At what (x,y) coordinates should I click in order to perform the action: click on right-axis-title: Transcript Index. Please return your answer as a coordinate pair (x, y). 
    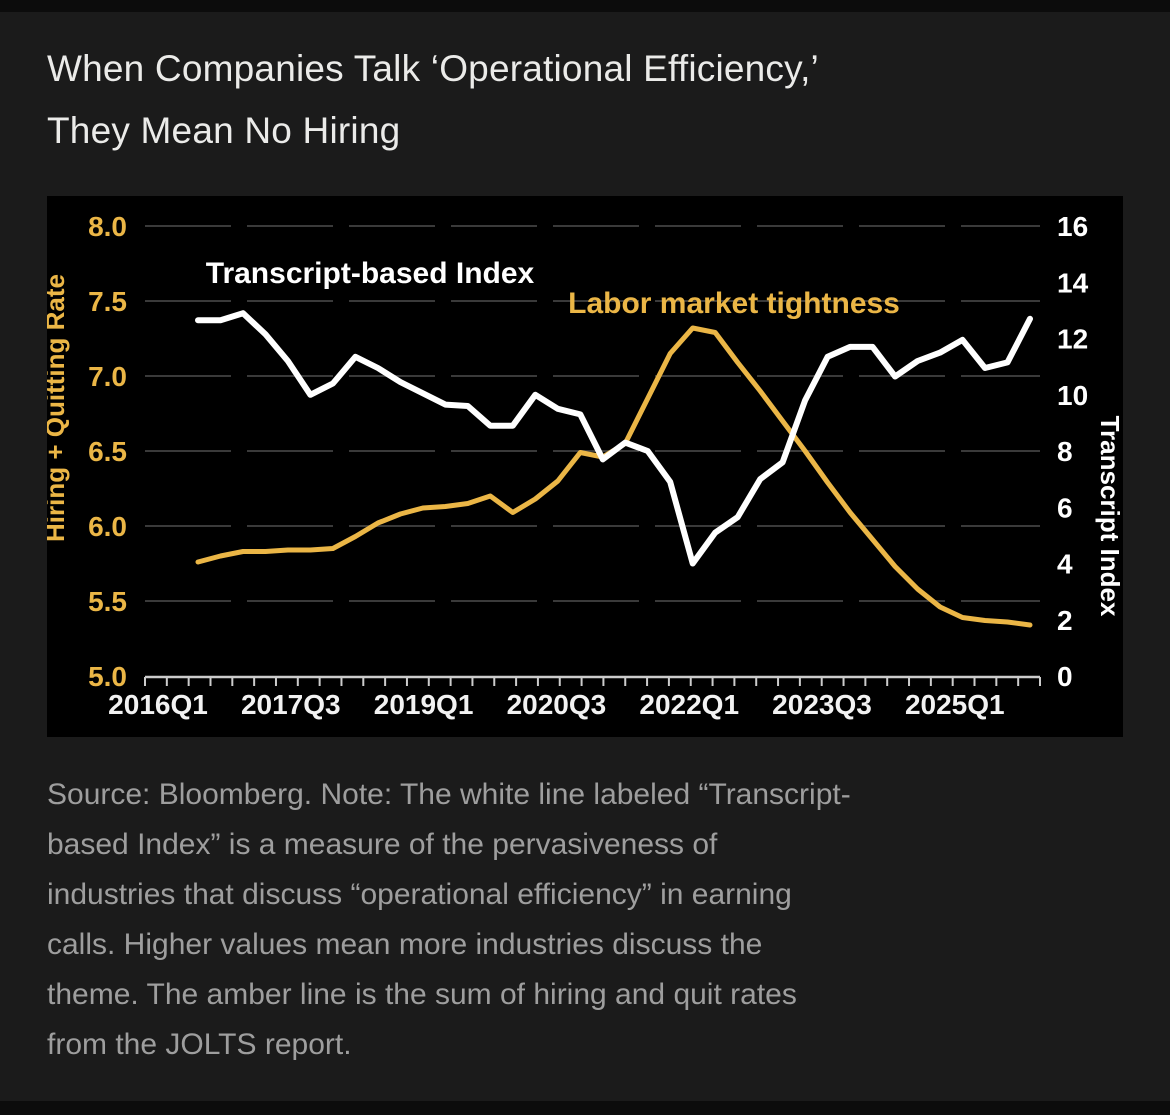
    Looking at the image, I should click on (1109, 516).